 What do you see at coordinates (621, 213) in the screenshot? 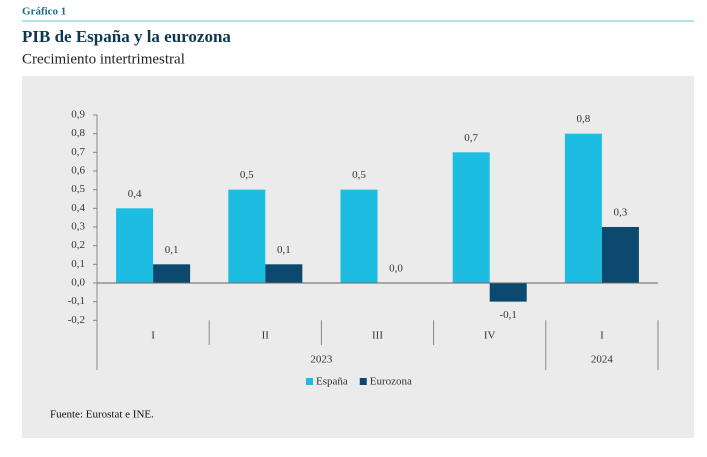
I see `value-label: 0,3` at bounding box center [621, 213].